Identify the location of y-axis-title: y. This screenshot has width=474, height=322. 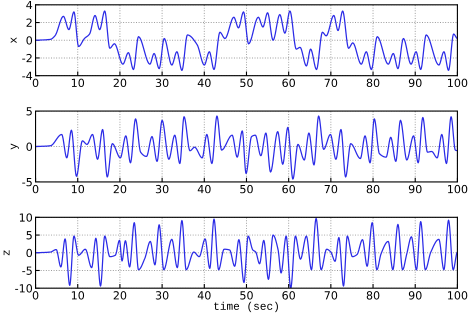
(14, 147).